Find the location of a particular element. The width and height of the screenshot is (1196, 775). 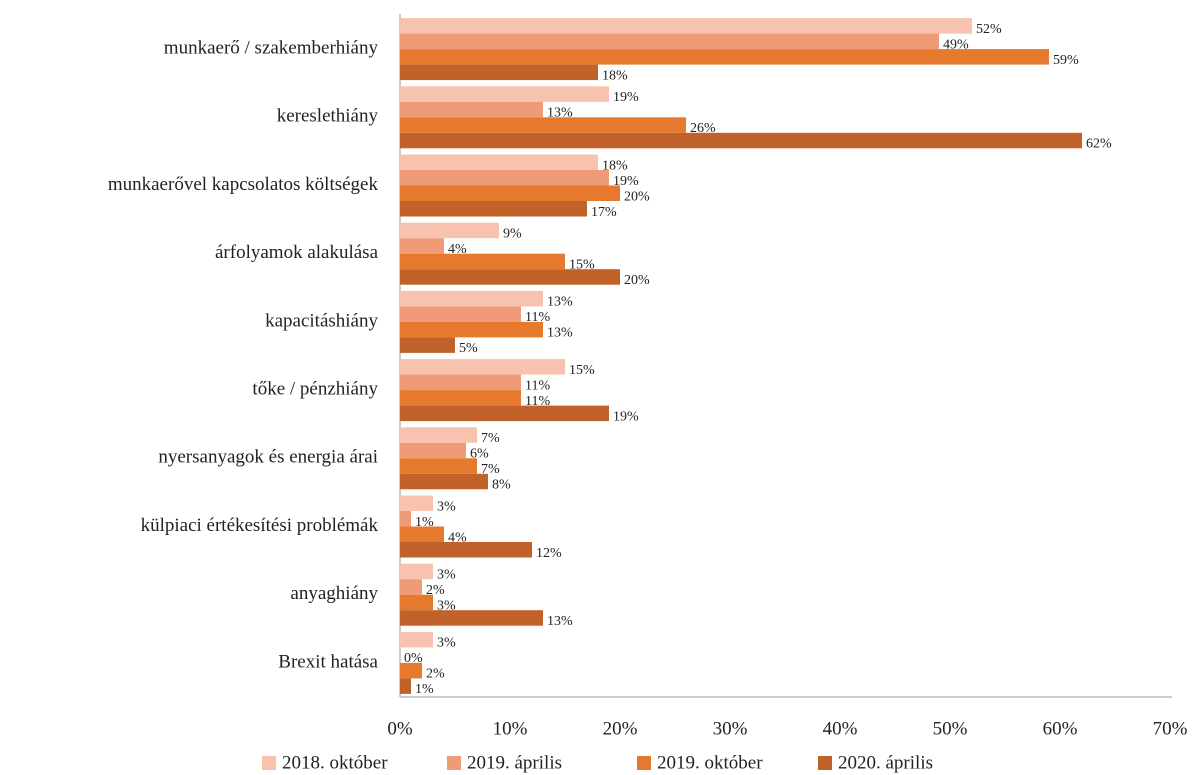

x-tick-label: 20% is located at coordinates (620, 728).